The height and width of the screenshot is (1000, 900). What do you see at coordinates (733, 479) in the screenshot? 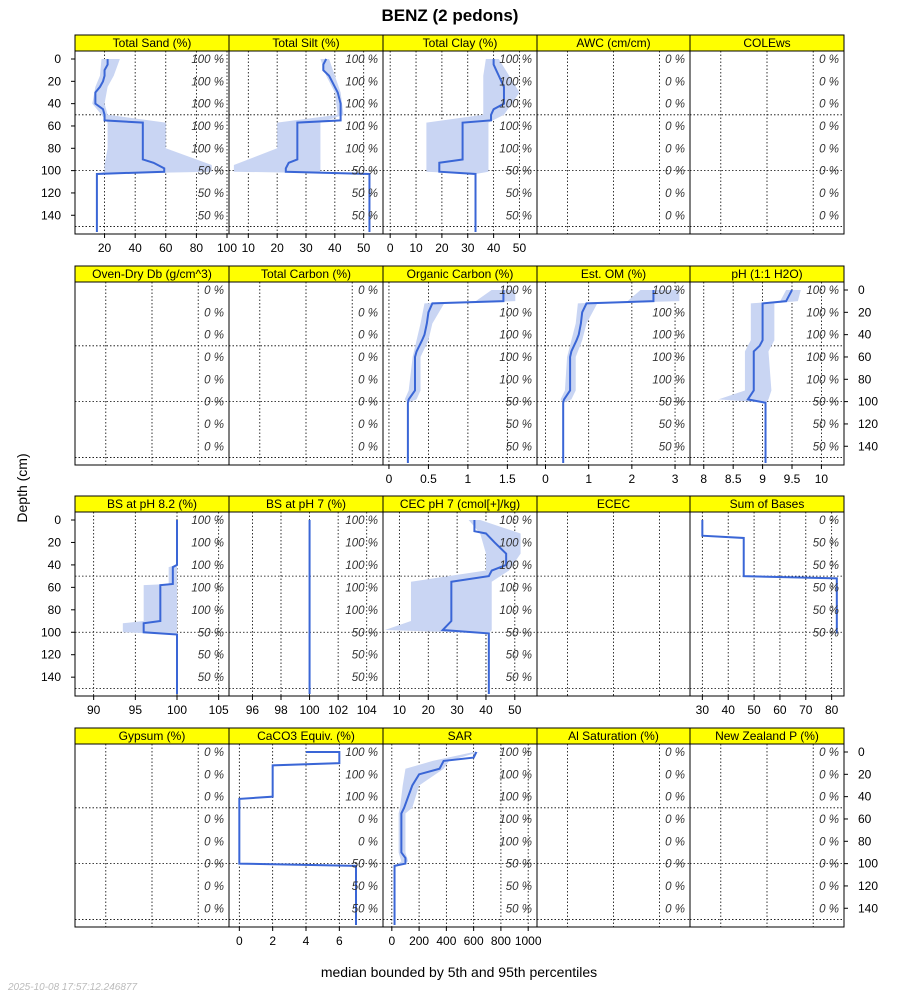
I see `x-tick-label: 8.5` at bounding box center [733, 479].